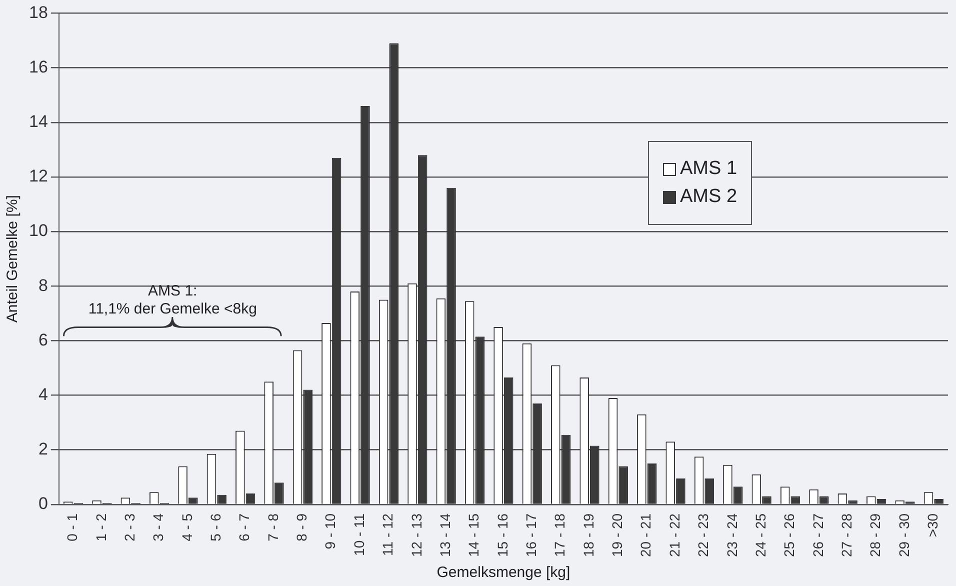  Describe the element at coordinates (272, 527) in the screenshot. I see `x-tick-label: 7 - 8` at that location.